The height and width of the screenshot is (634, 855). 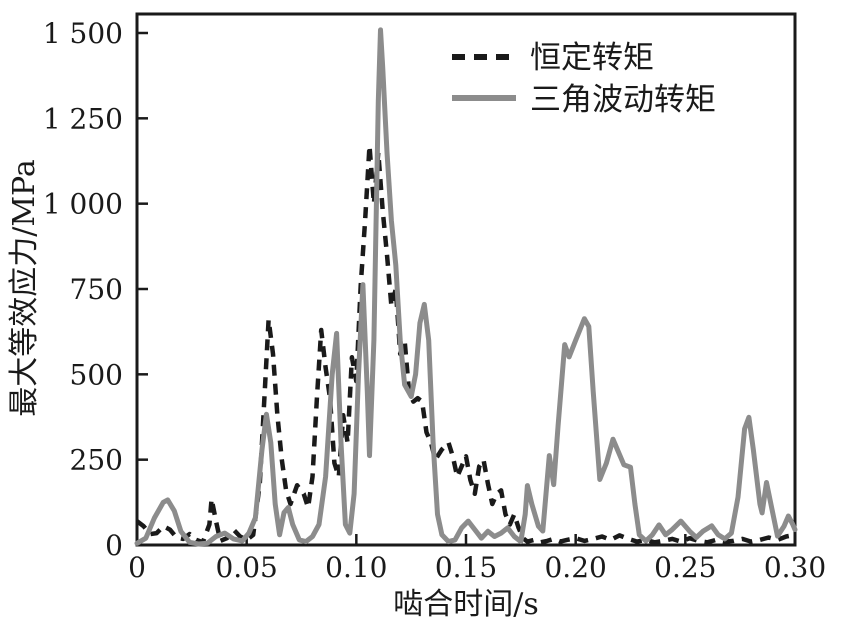 What do you see at coordinates (96, 460) in the screenshot?
I see `y-tick-label: 250` at bounding box center [96, 460].